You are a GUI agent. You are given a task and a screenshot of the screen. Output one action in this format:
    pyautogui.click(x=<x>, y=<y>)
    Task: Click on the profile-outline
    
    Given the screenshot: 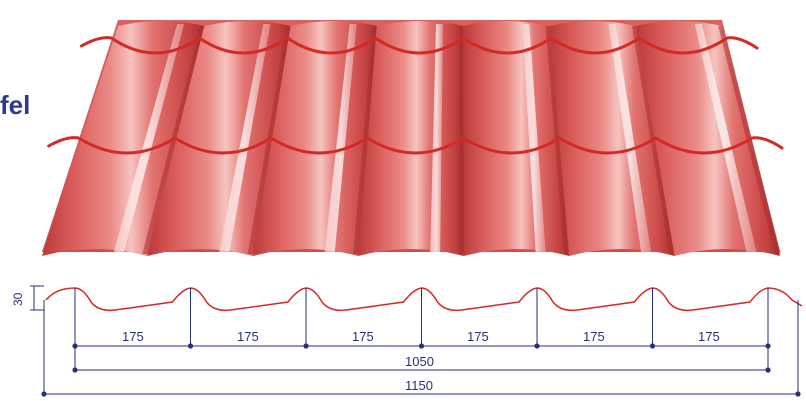 What is the action you would take?
    pyautogui.click(x=424, y=299)
    